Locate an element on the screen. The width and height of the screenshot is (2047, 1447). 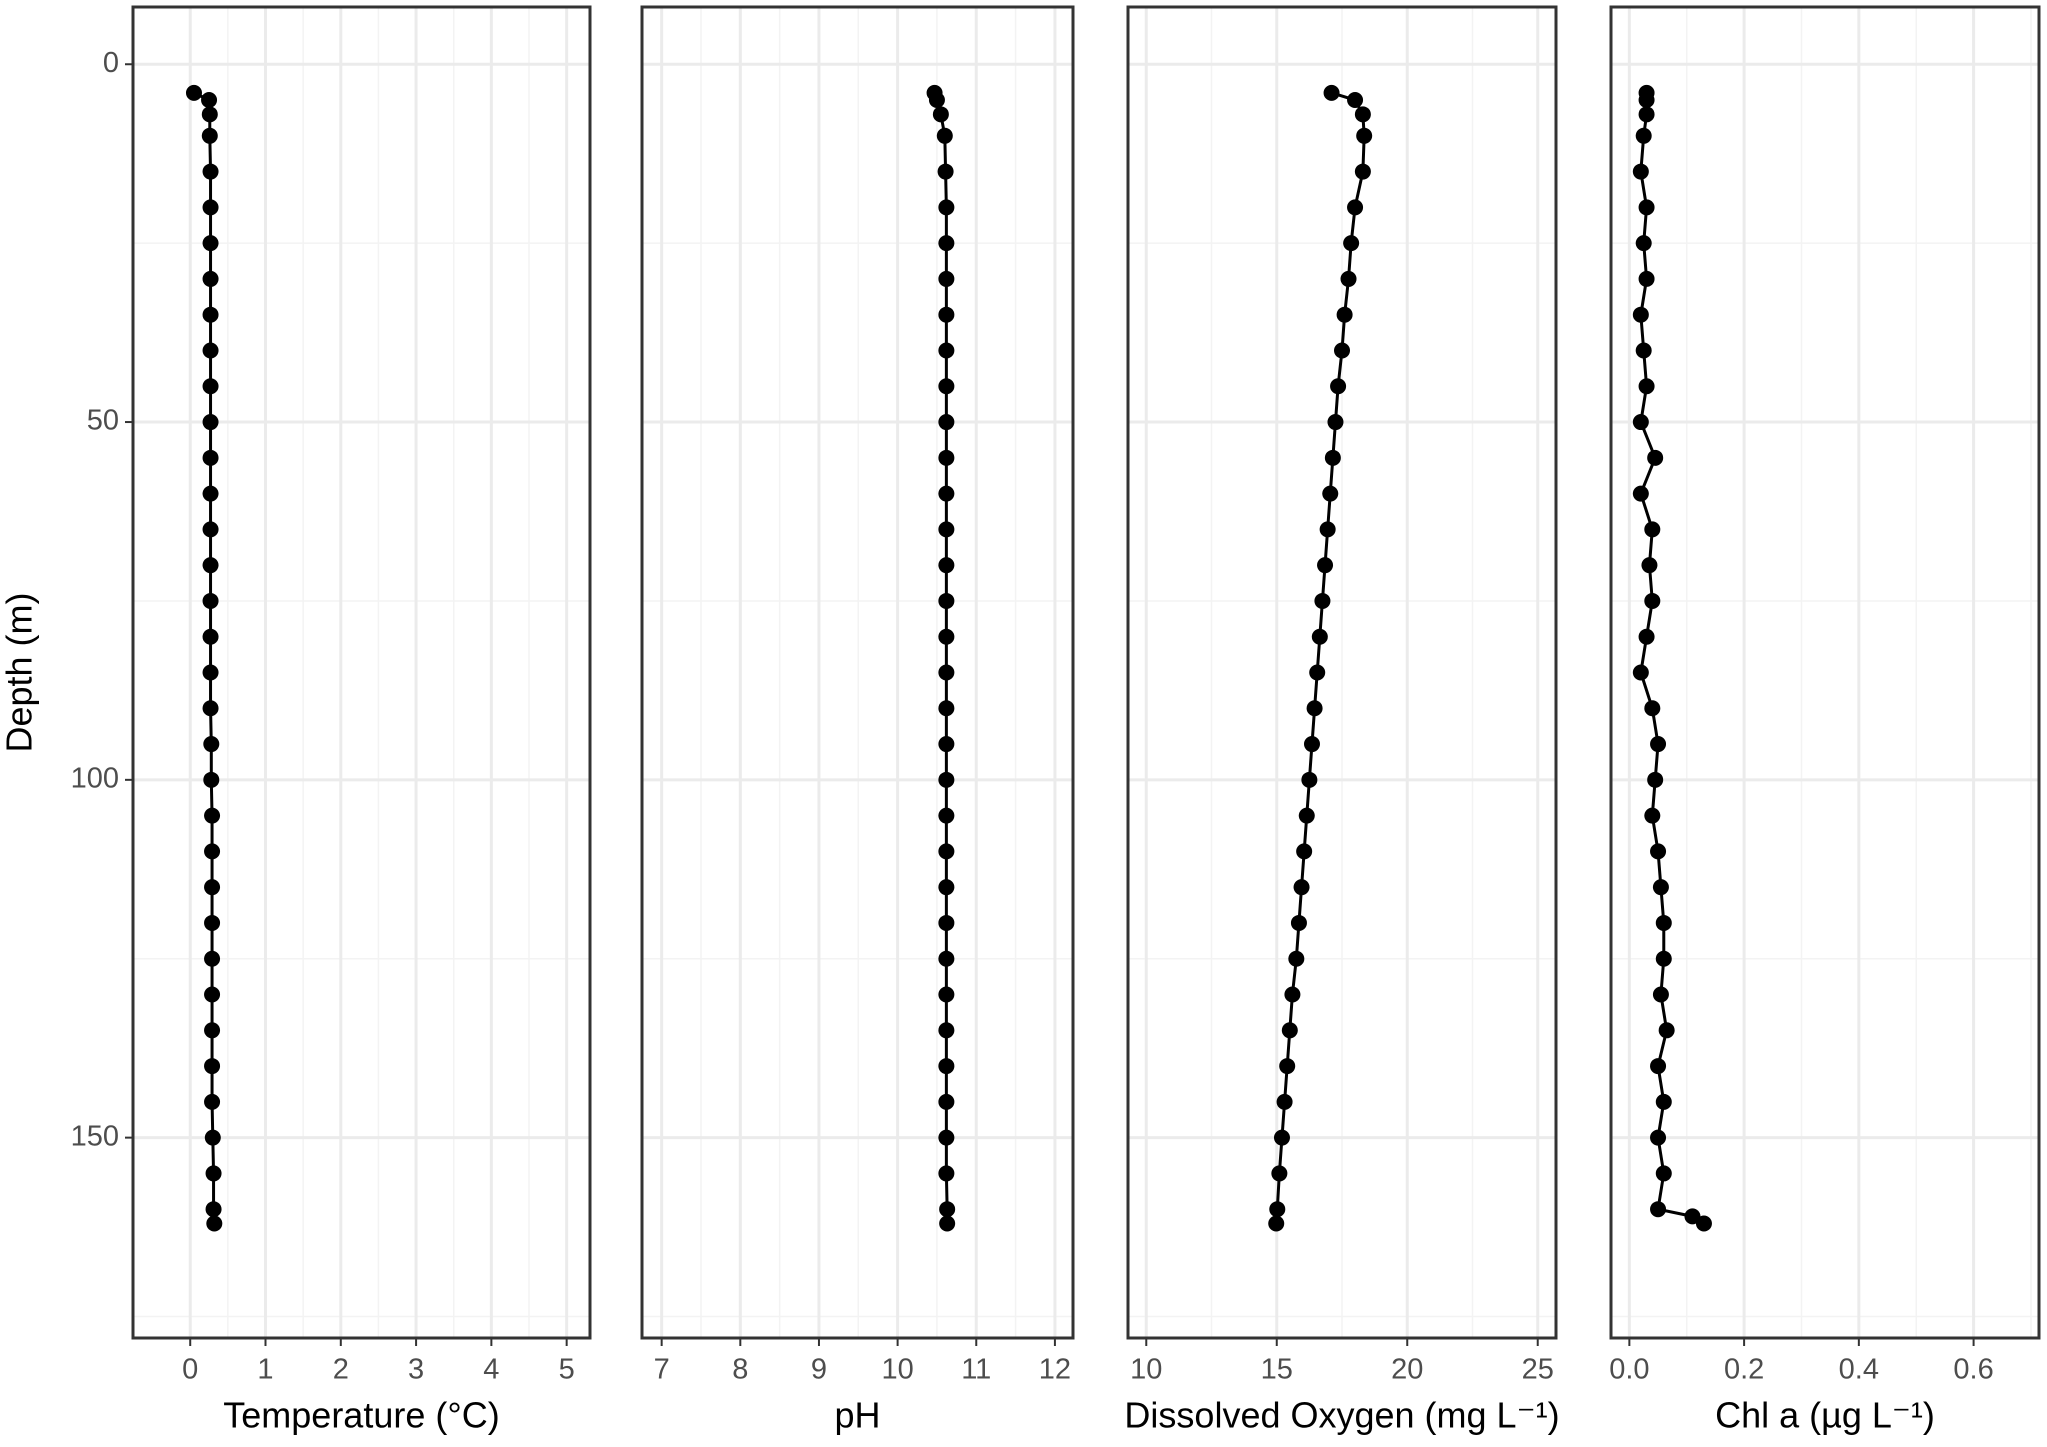
x-tick-label: 11 is located at coordinates (976, 1370).